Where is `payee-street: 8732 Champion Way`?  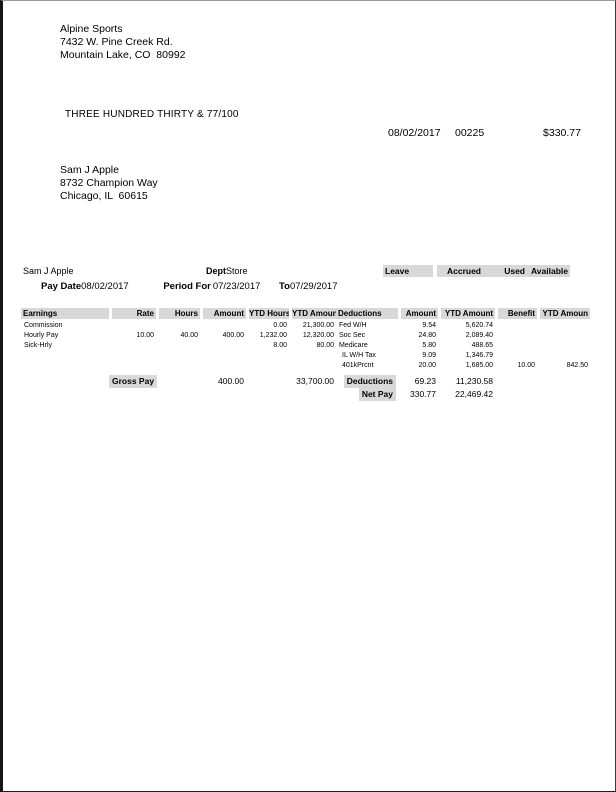 payee-street: 8732 Champion Way is located at coordinates (109, 183).